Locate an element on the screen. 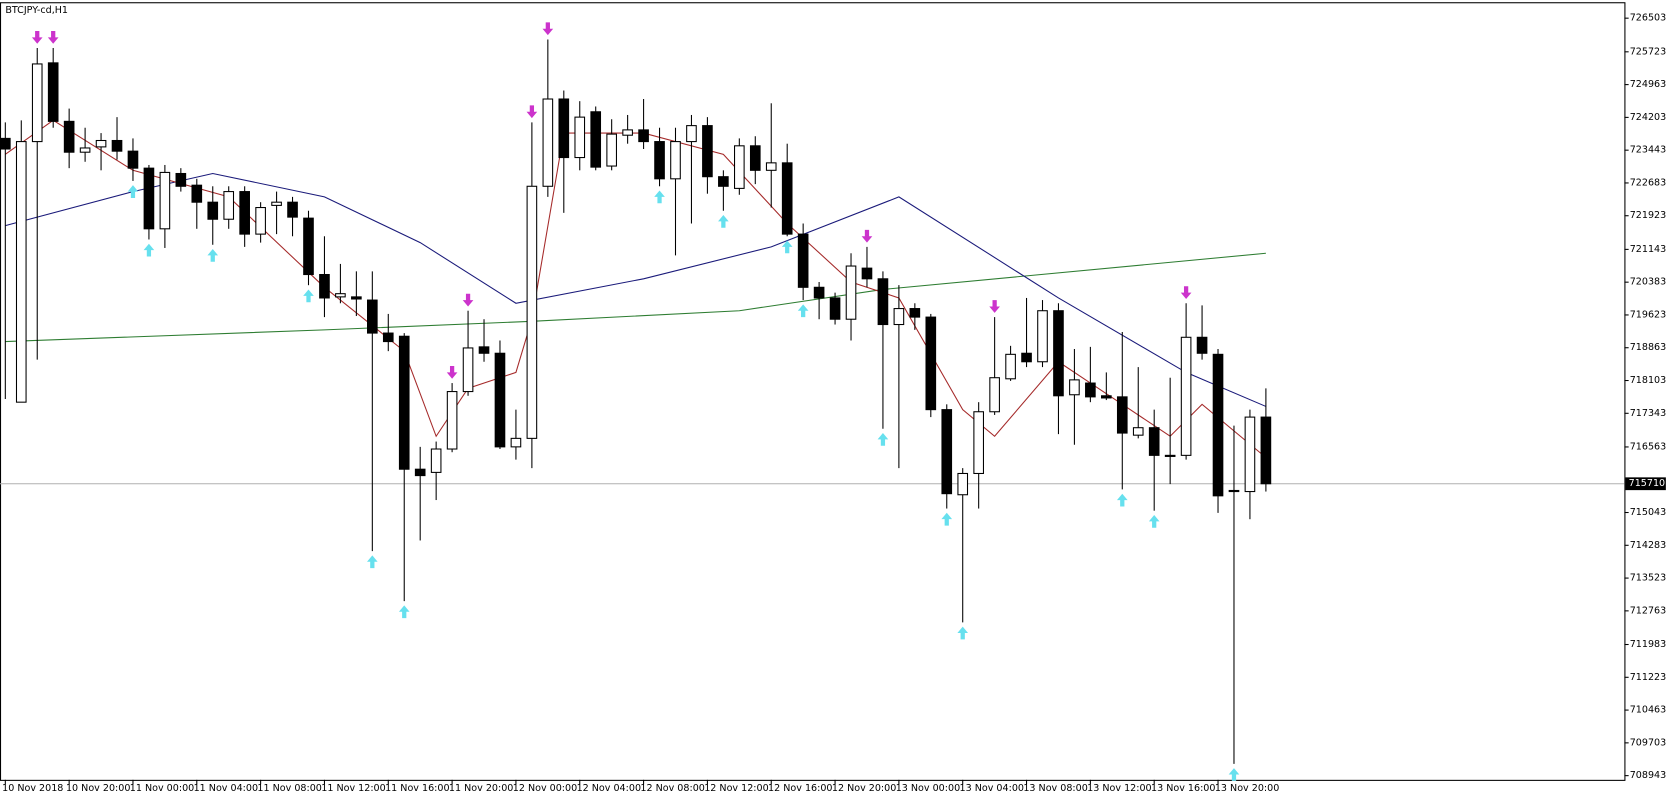 This screenshot has width=1668, height=798. x-tick-label: 12 Nov 08:00 is located at coordinates (672, 788).